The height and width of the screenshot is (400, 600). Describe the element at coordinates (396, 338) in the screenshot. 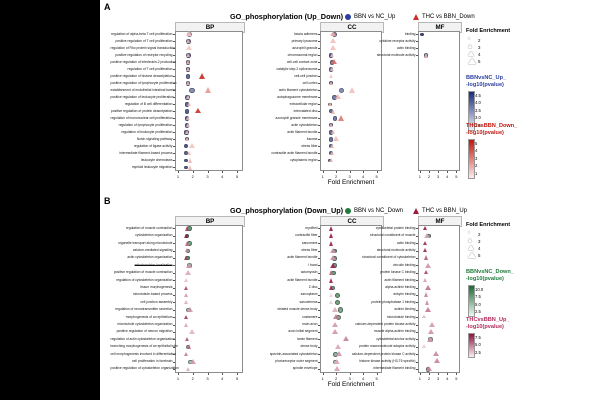

I see `term-label: cytoskeletal anchor activity` at that location.